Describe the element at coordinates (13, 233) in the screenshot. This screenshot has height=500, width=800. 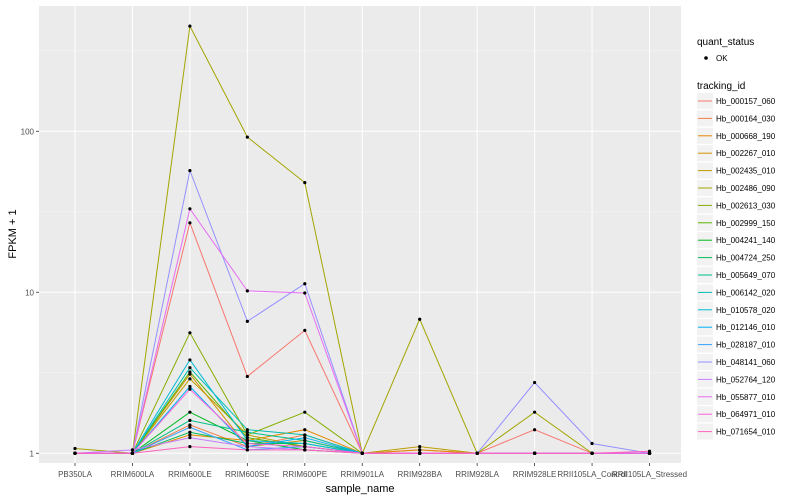
I see `y-axis-title: FPKM + 1` at that location.